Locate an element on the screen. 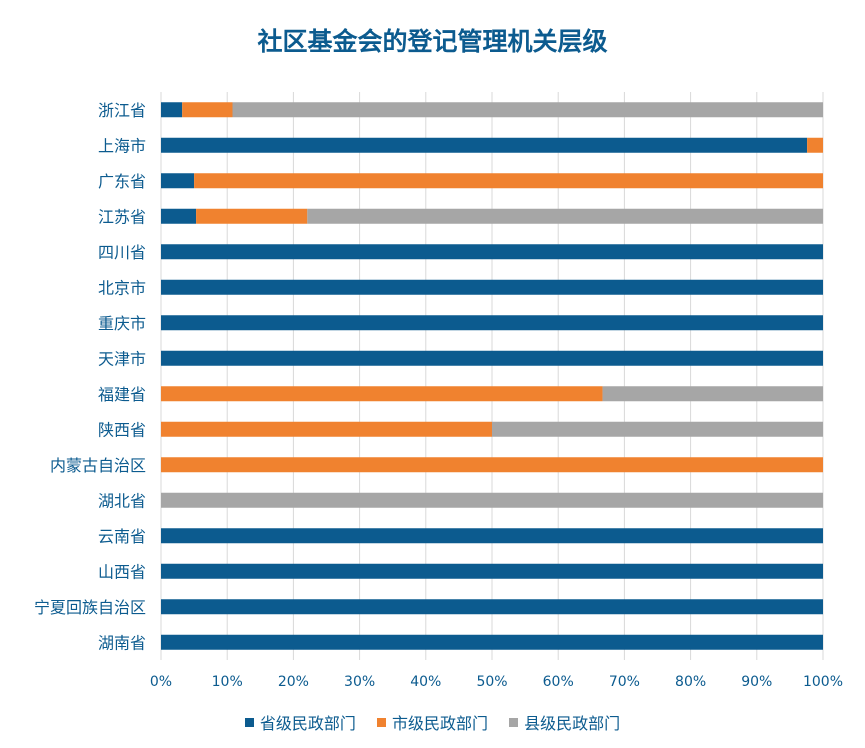 This screenshot has height=748, width=865. category-label: 陕西省 is located at coordinates (122, 429).